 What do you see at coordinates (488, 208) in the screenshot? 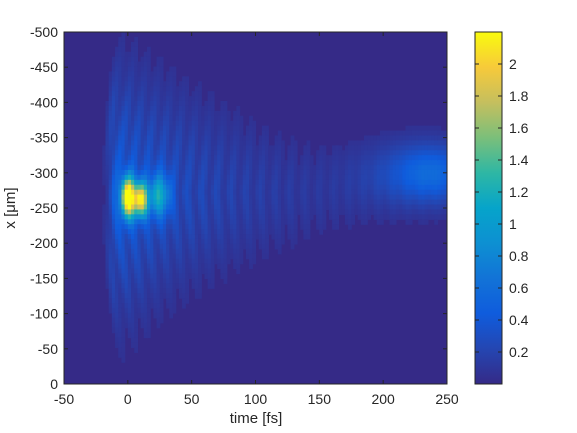
I see `colorbar-gradient` at bounding box center [488, 208].